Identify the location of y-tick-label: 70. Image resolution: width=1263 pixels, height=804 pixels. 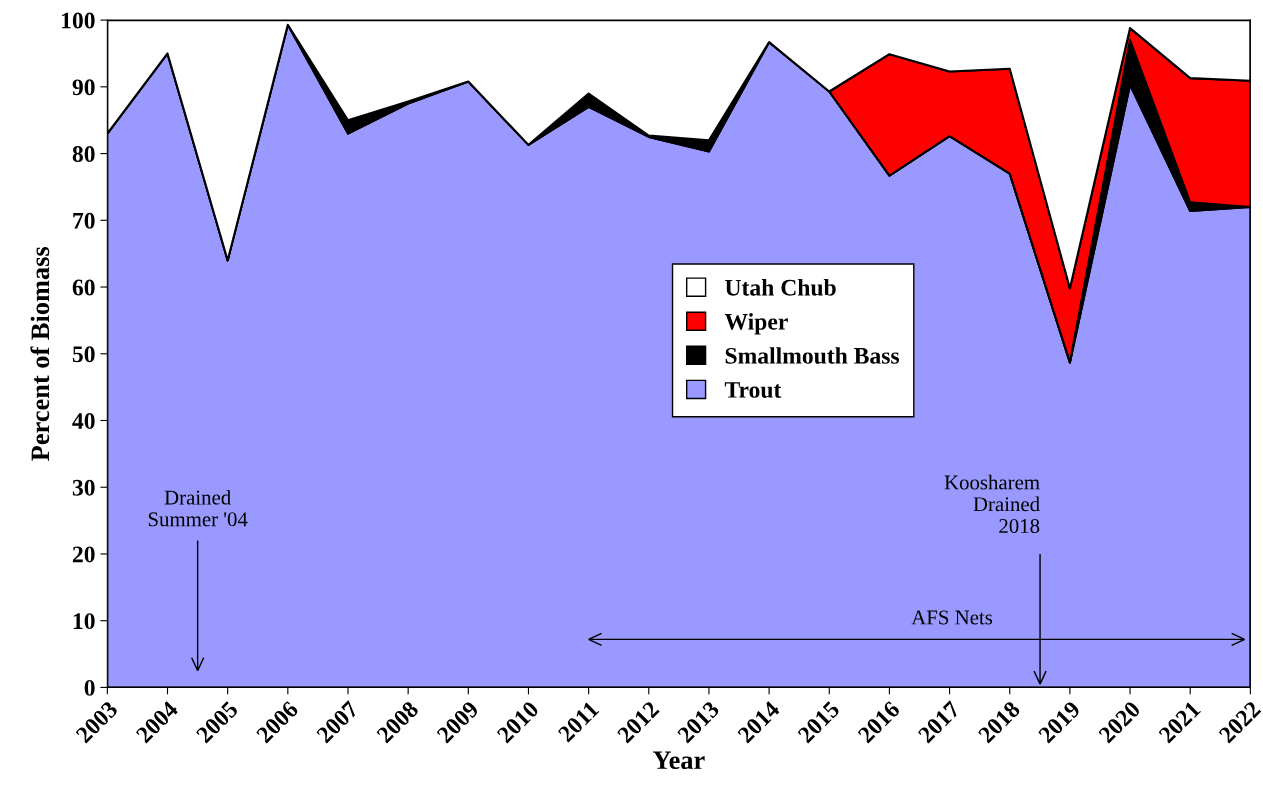
(84, 220).